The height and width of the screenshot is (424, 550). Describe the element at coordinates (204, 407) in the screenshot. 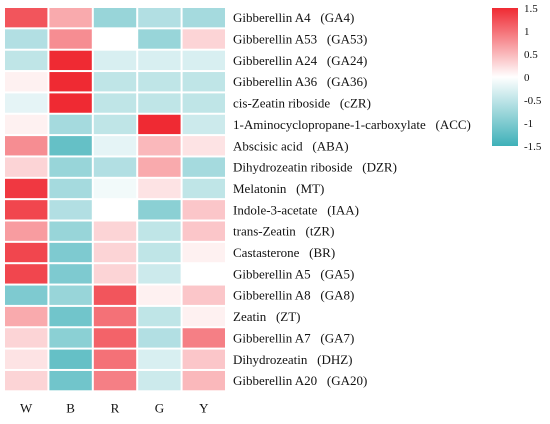

I see `column-label: Y` at that location.